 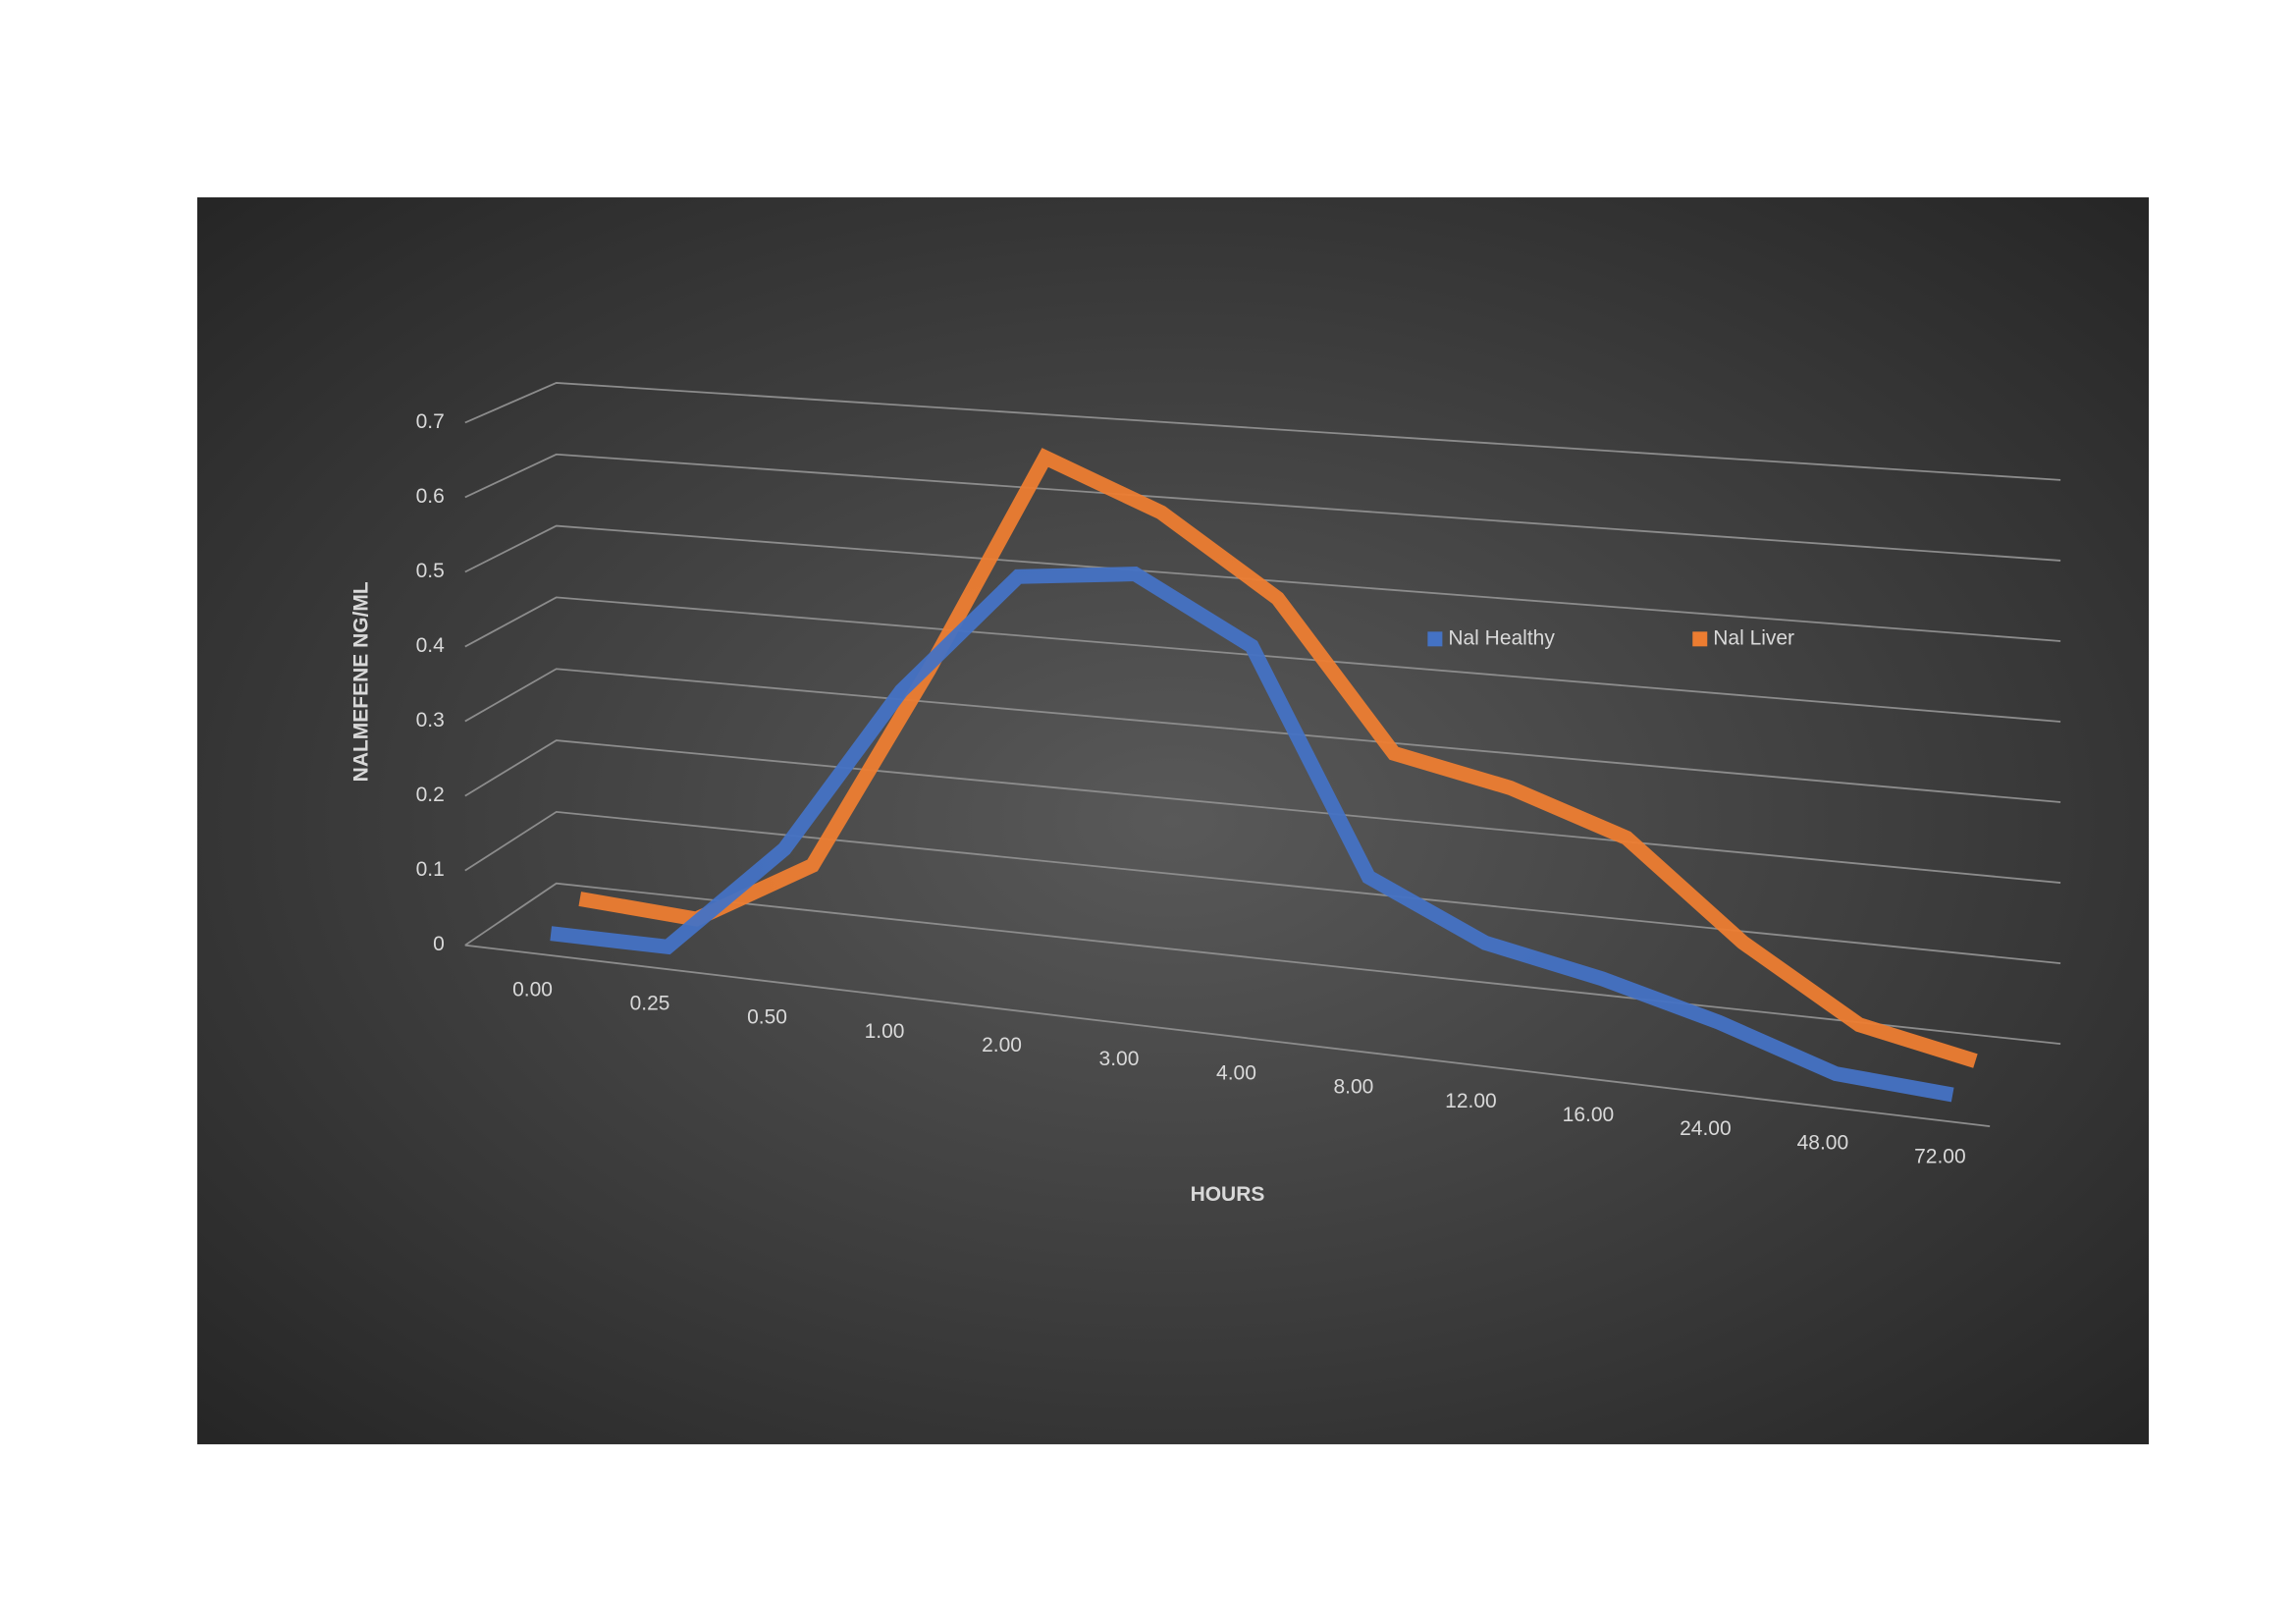 What do you see at coordinates (1589, 1115) in the screenshot?
I see `x-tick-label: 16.00` at bounding box center [1589, 1115].